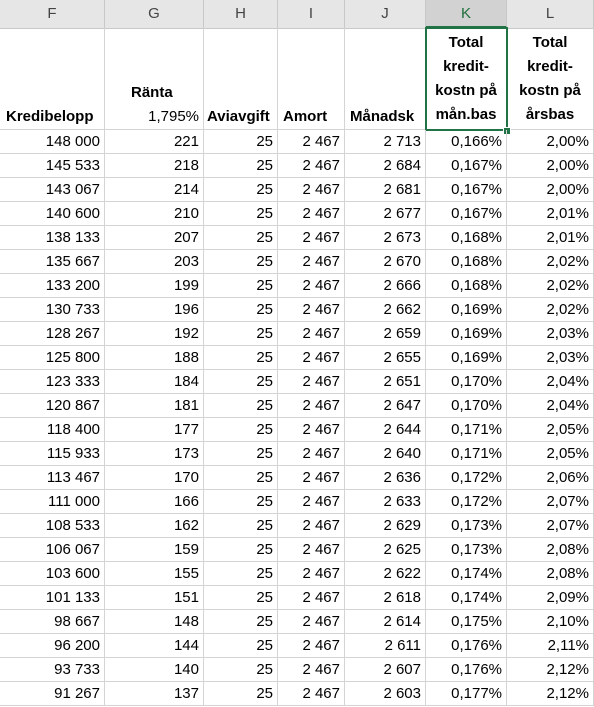 The height and width of the screenshot is (707, 594). I want to click on table-cell: 145 533, so click(52, 166).